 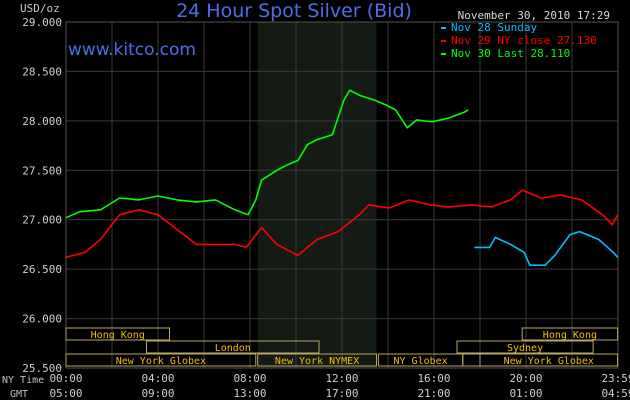 I want to click on x-tick-ny: 20:00, so click(x=525, y=378).